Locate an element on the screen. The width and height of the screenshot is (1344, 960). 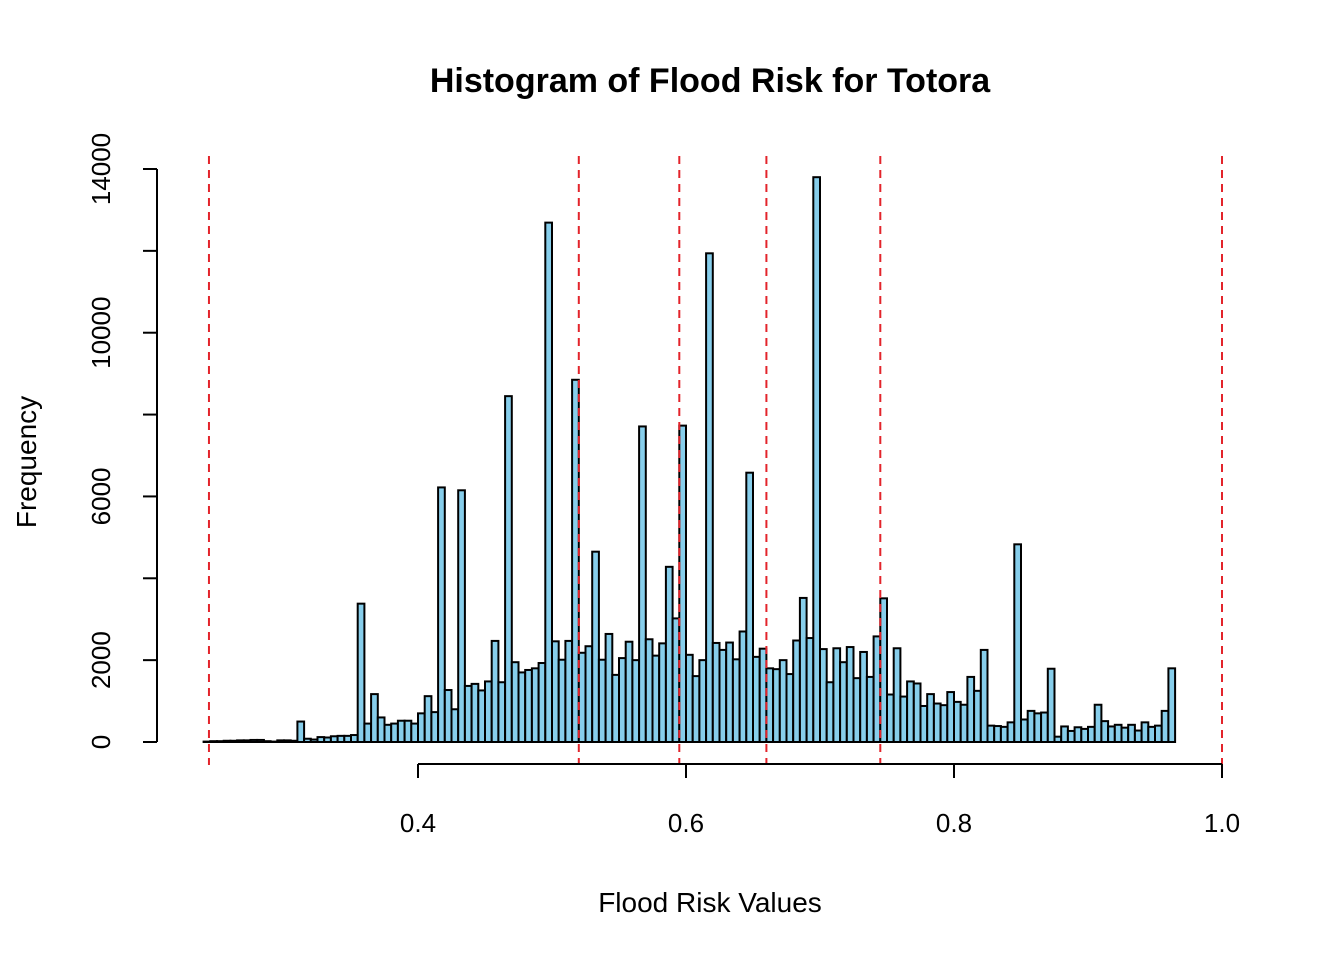
x-tick-label: 0.6 is located at coordinates (686, 823).